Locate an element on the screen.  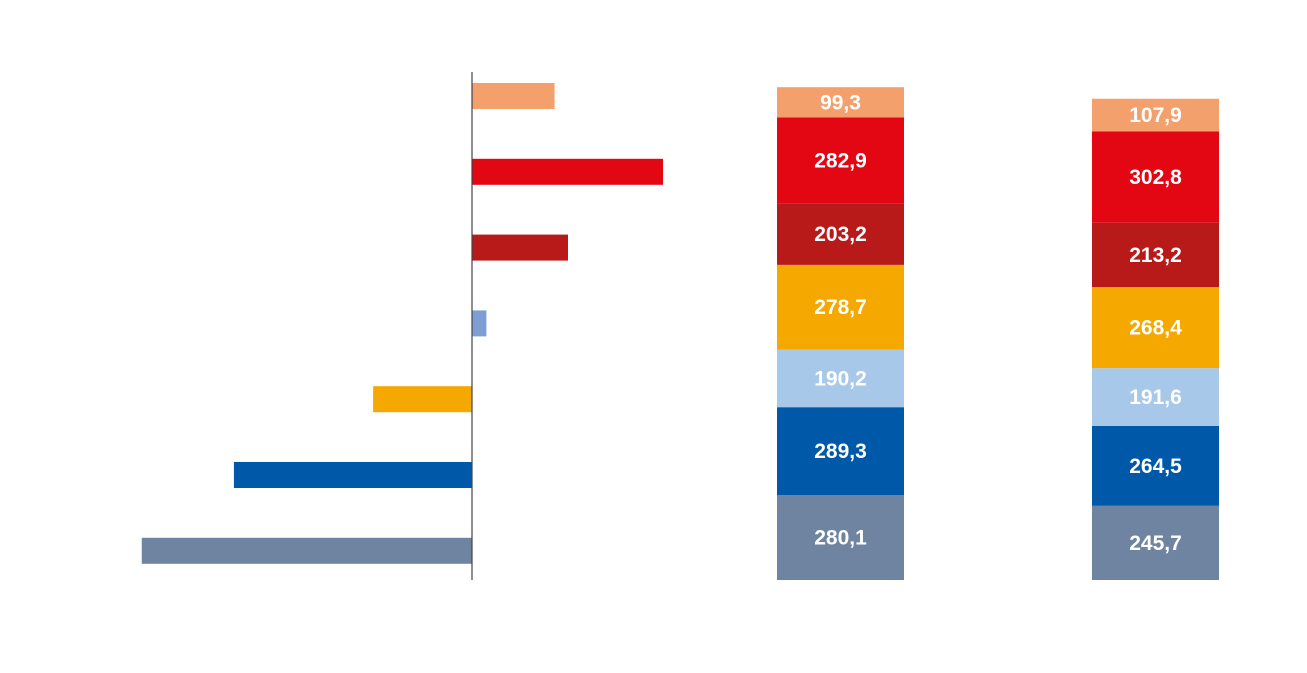
stack1-segment-label-6: 282,9 is located at coordinates (840, 160).